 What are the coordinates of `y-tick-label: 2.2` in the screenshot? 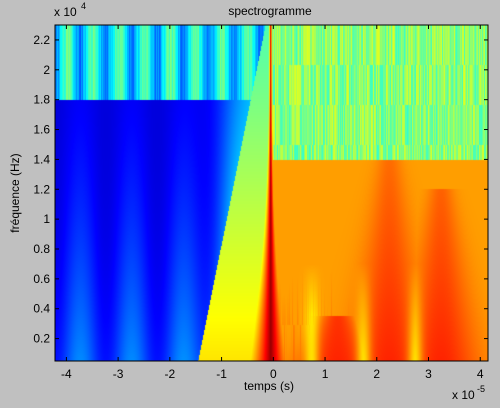 It's located at (41, 40).